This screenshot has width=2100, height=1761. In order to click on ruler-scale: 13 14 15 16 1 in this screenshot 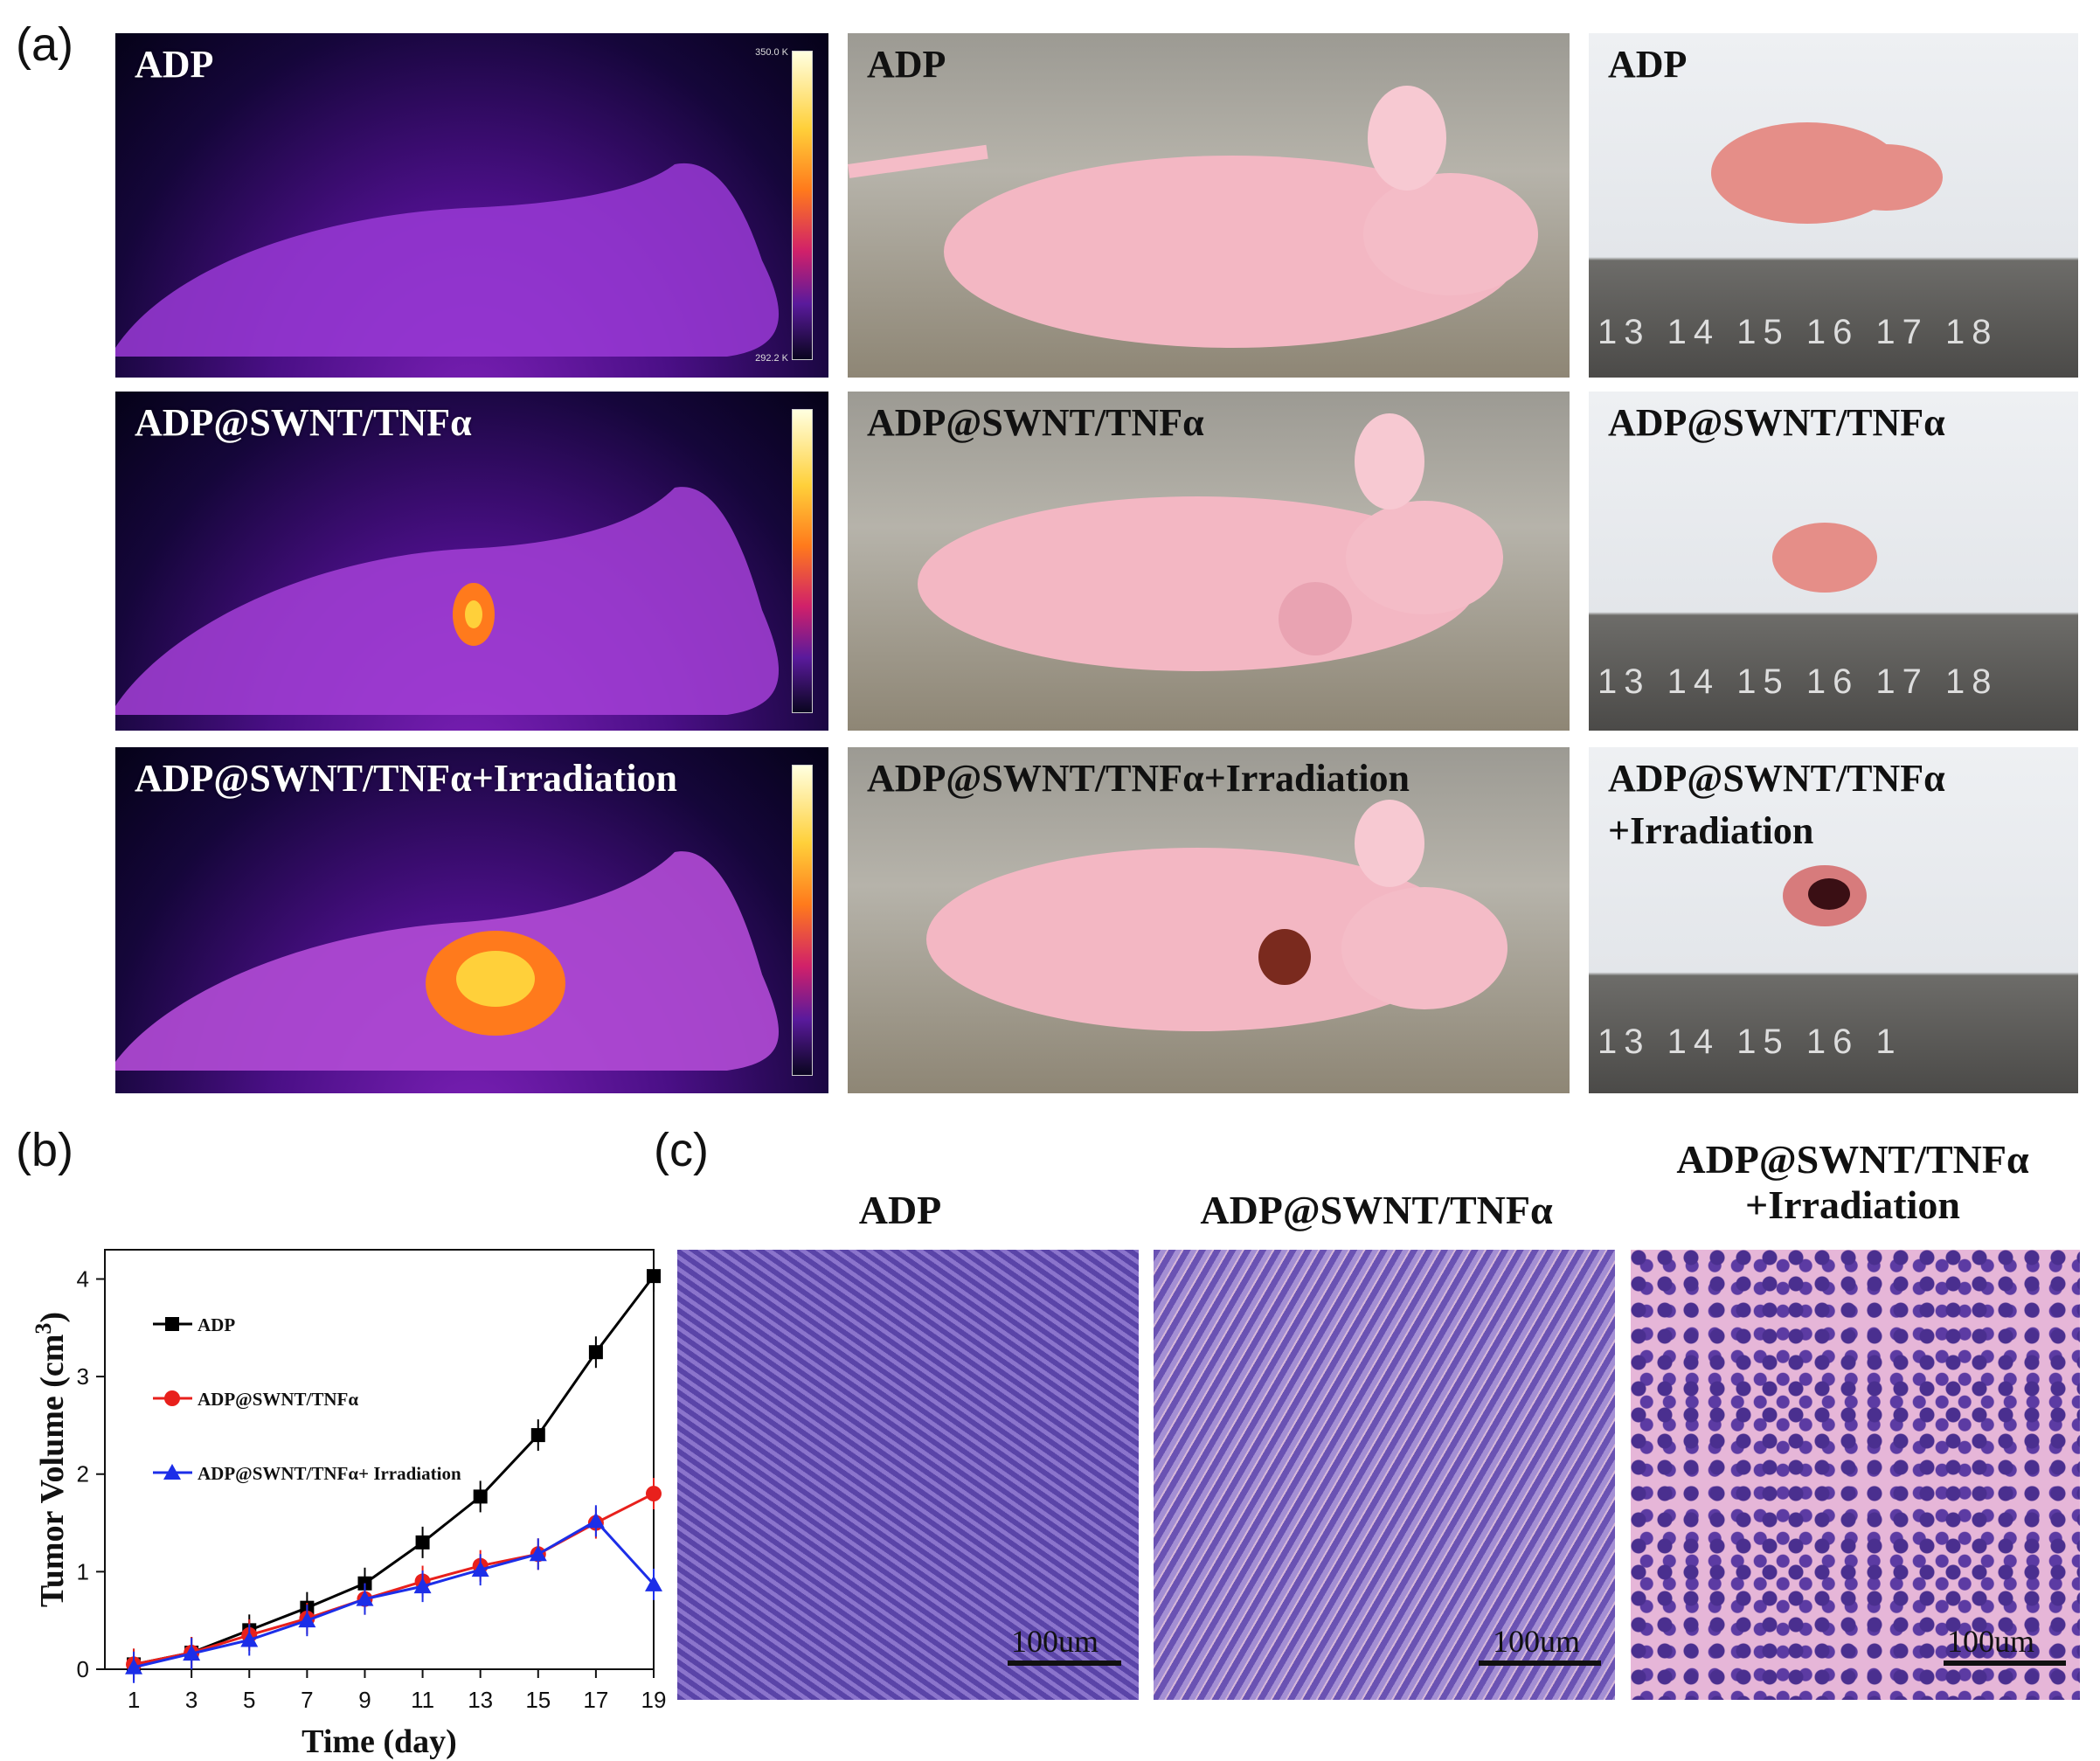, I will do `click(1750, 1042)`.